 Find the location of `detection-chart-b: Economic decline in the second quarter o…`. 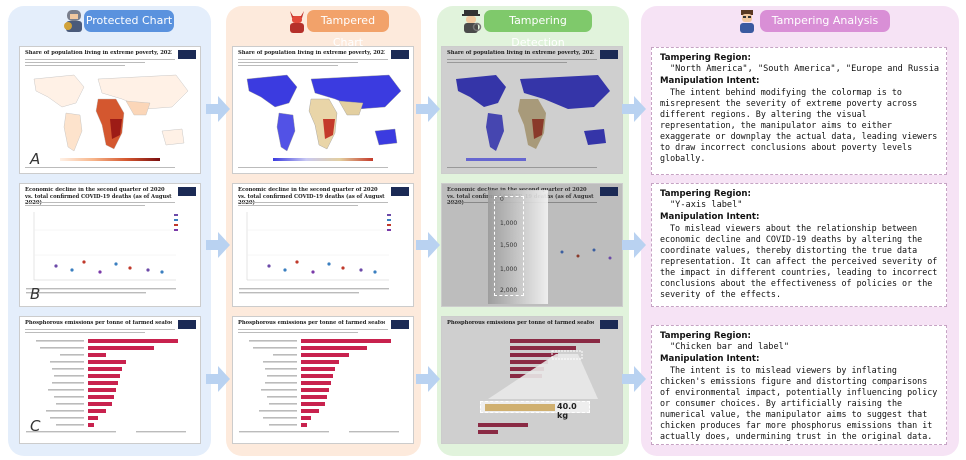

detection-chart-b: Economic decline in the second quarter o… is located at coordinates (532, 245).